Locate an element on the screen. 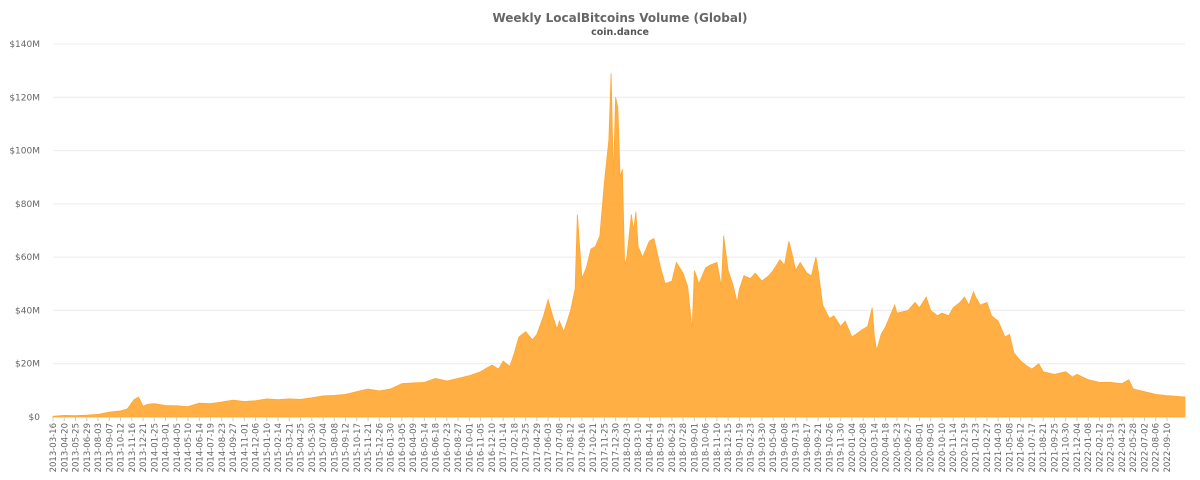  x-tick: 2022-05-28 is located at coordinates (1134, 444).